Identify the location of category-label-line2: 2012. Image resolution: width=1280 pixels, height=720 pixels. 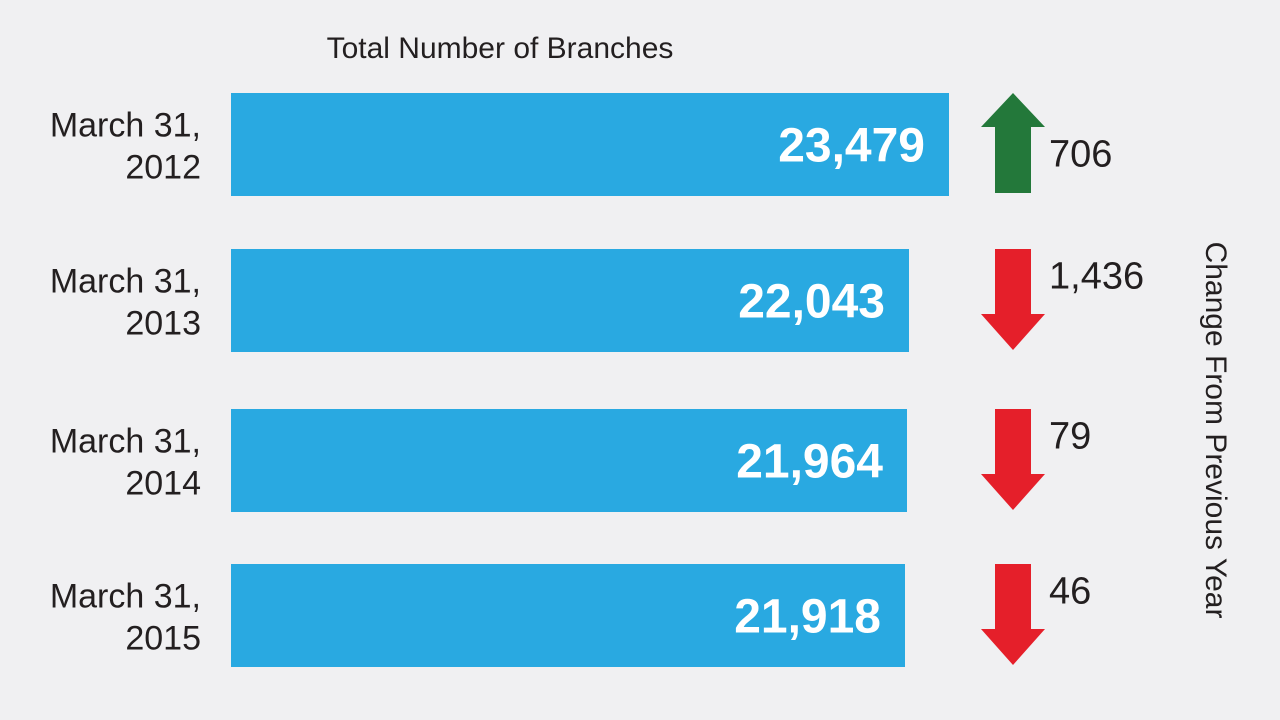
(163, 168).